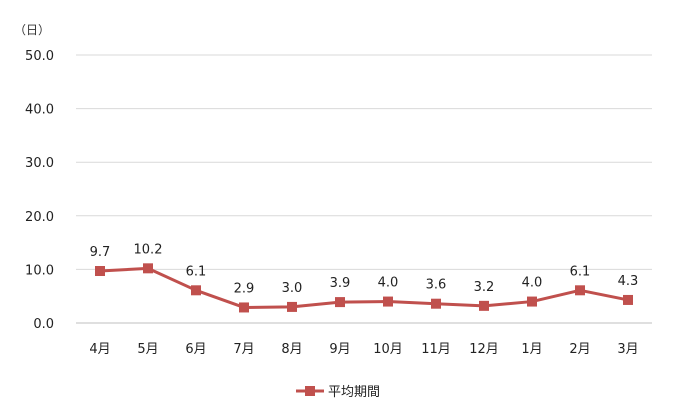 The height and width of the screenshot is (416, 681). What do you see at coordinates (627, 349) in the screenshot?
I see `x-tick-label: 3月` at bounding box center [627, 349].